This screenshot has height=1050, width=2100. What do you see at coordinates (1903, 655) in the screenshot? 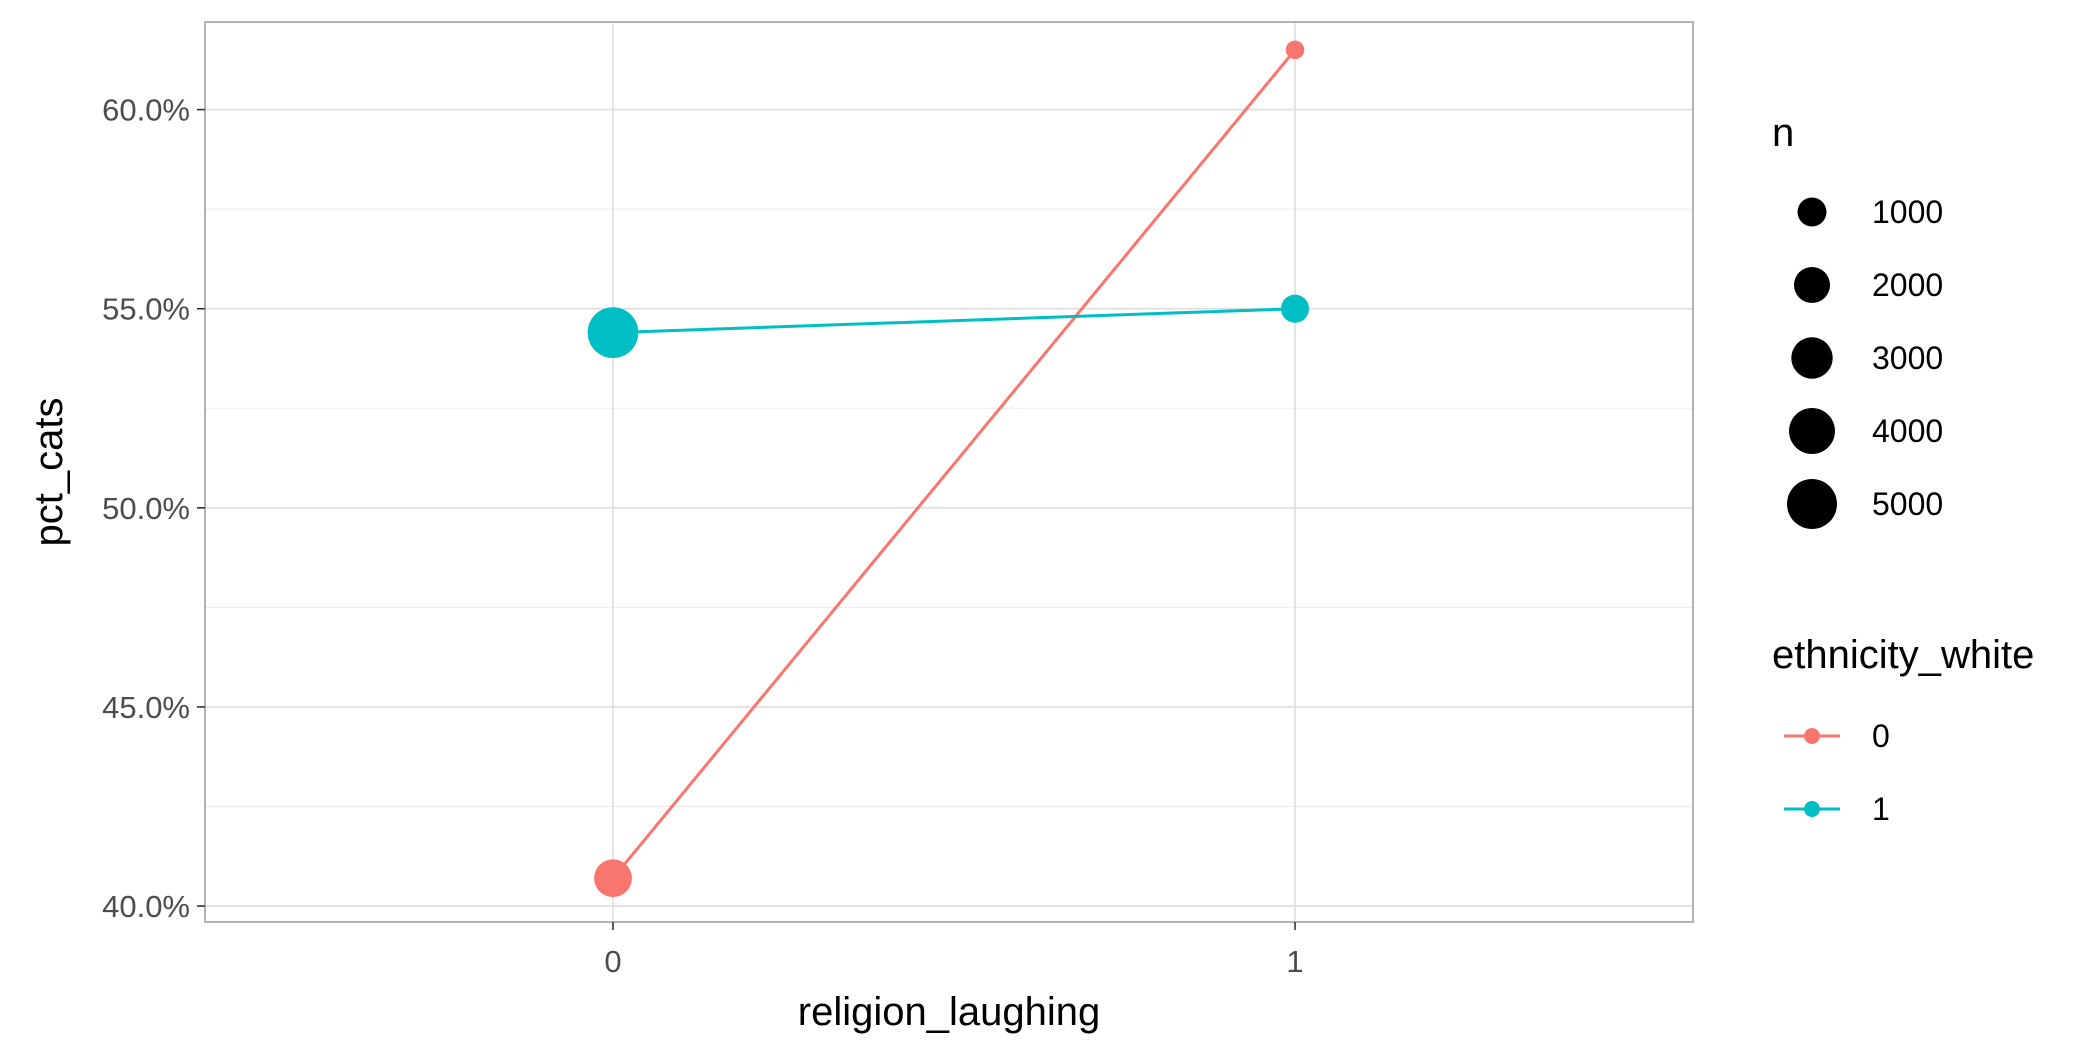
I see `color-legend-title: ethnicity_white` at bounding box center [1903, 655].